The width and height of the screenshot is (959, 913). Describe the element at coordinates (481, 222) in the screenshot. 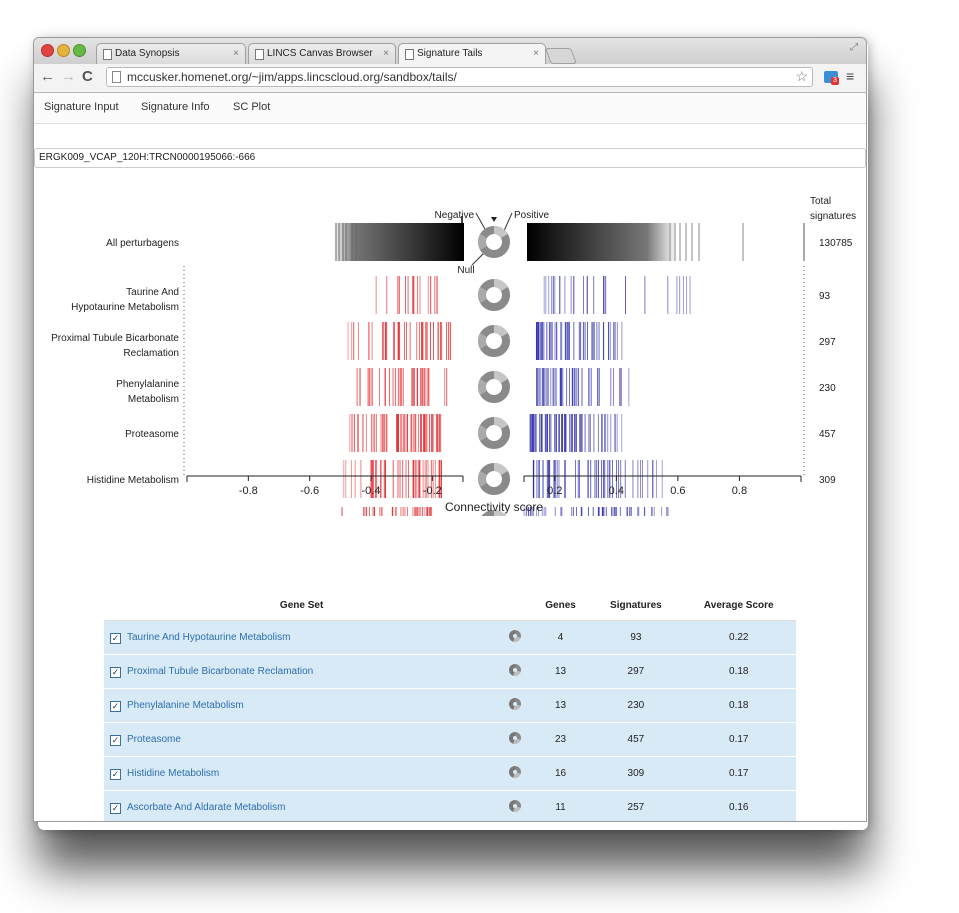

I see `negative-leader-line` at that location.